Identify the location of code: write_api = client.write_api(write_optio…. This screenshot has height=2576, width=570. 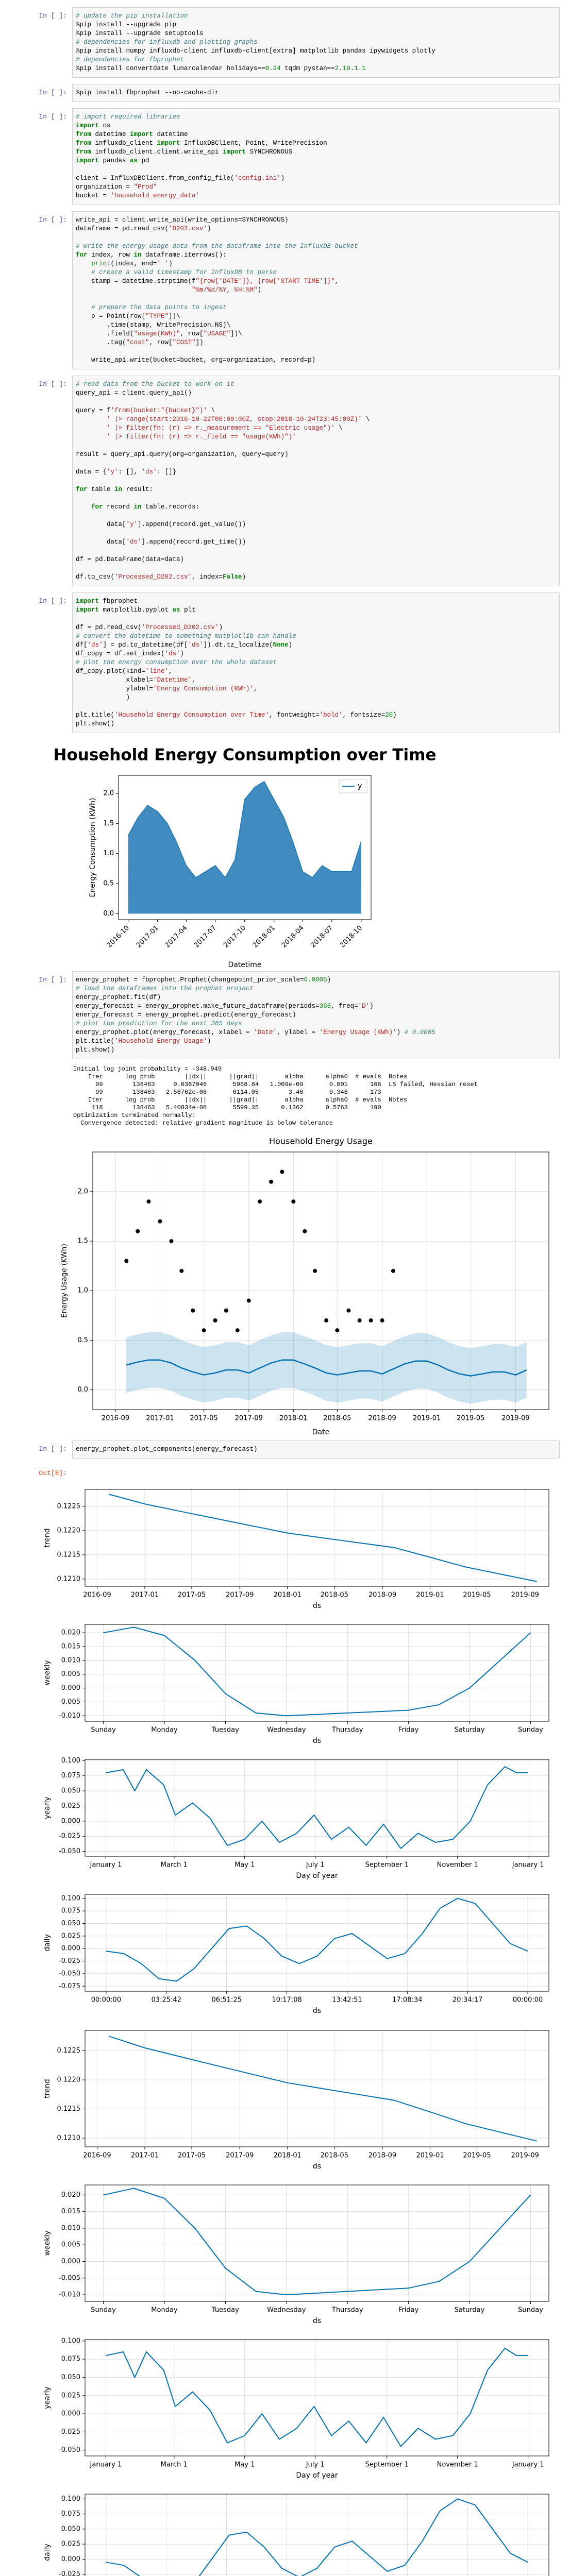
(316, 290).